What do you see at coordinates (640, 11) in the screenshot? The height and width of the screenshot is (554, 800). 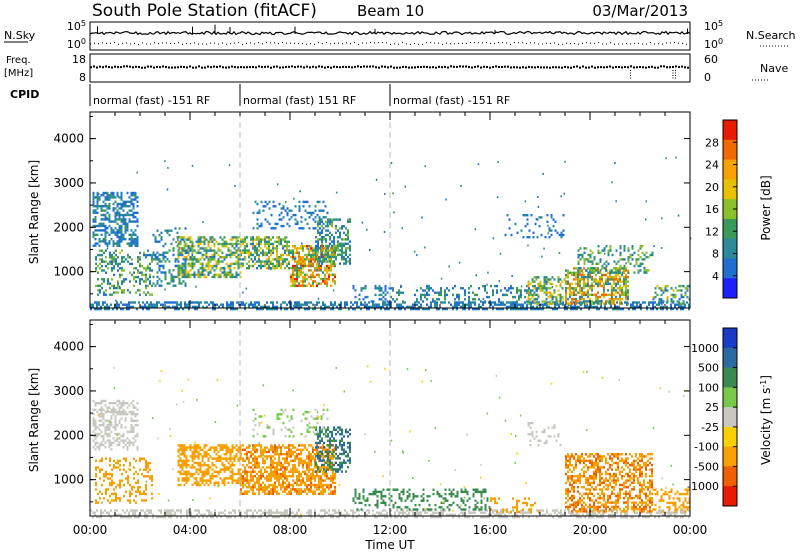 I see `date-label: 03/Mar/2013` at bounding box center [640, 11].